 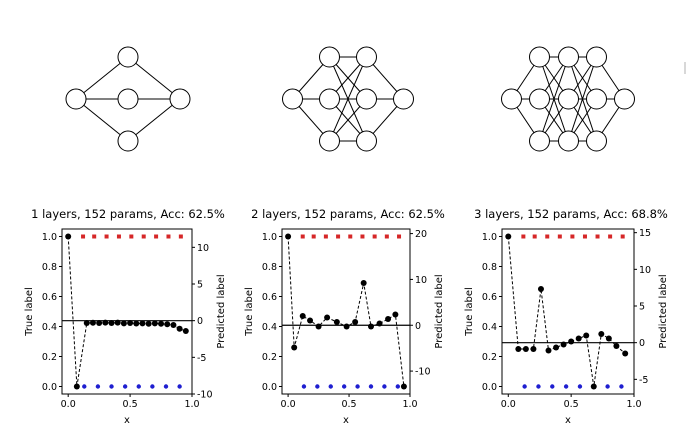 What do you see at coordinates (49, 327) in the screenshot?
I see `y-tick-label: 0.4` at bounding box center [49, 327].